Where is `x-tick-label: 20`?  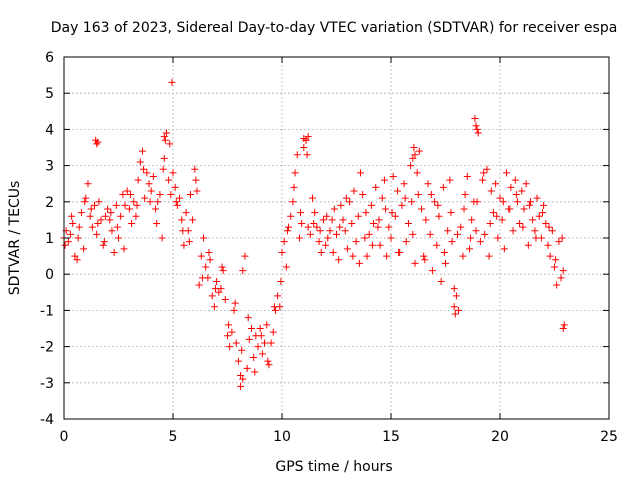
x-tick-label: 20 is located at coordinates (500, 437).